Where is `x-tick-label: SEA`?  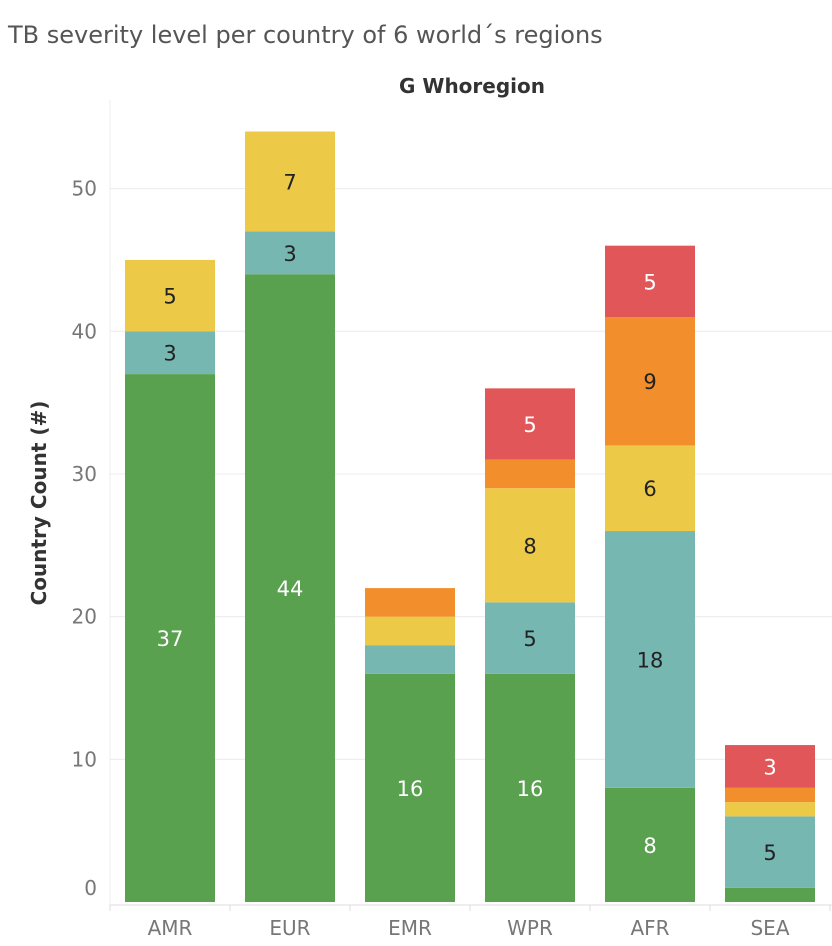
x-tick-label: SEA is located at coordinates (769, 928).